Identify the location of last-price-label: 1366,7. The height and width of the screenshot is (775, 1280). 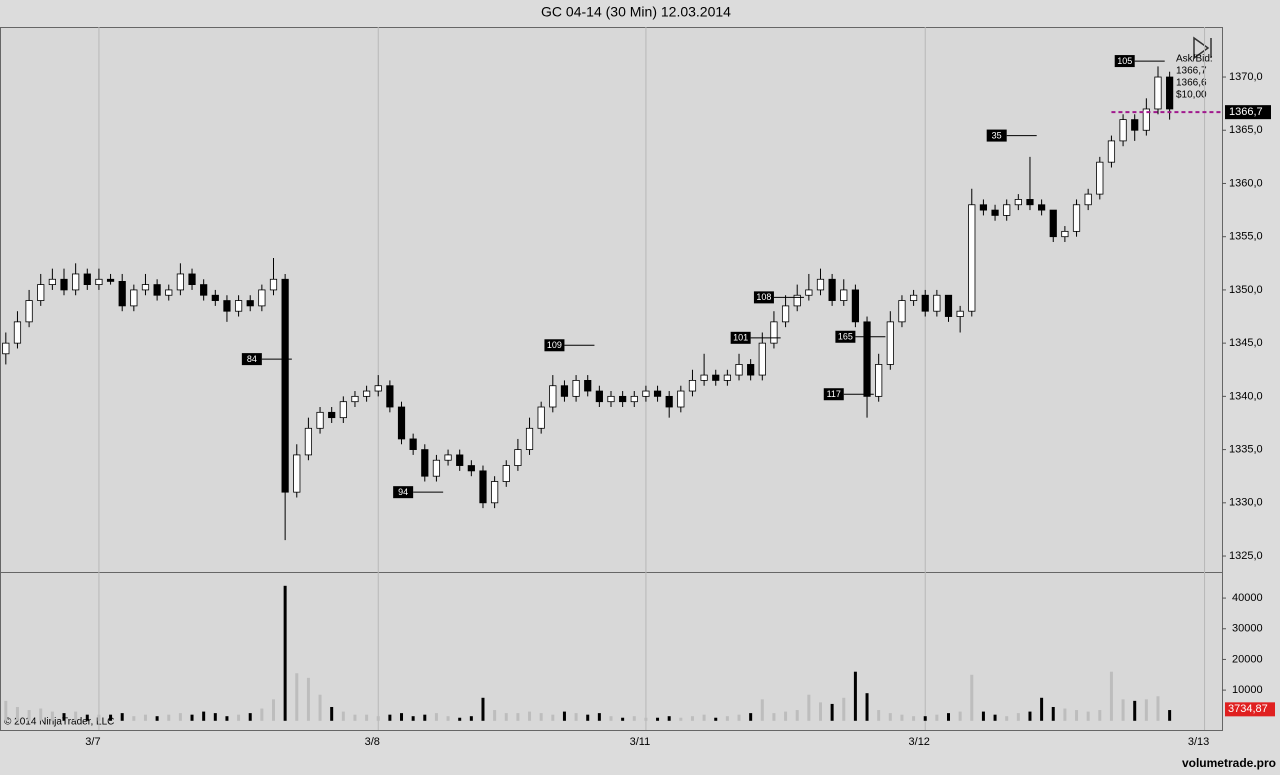
(1246, 112).